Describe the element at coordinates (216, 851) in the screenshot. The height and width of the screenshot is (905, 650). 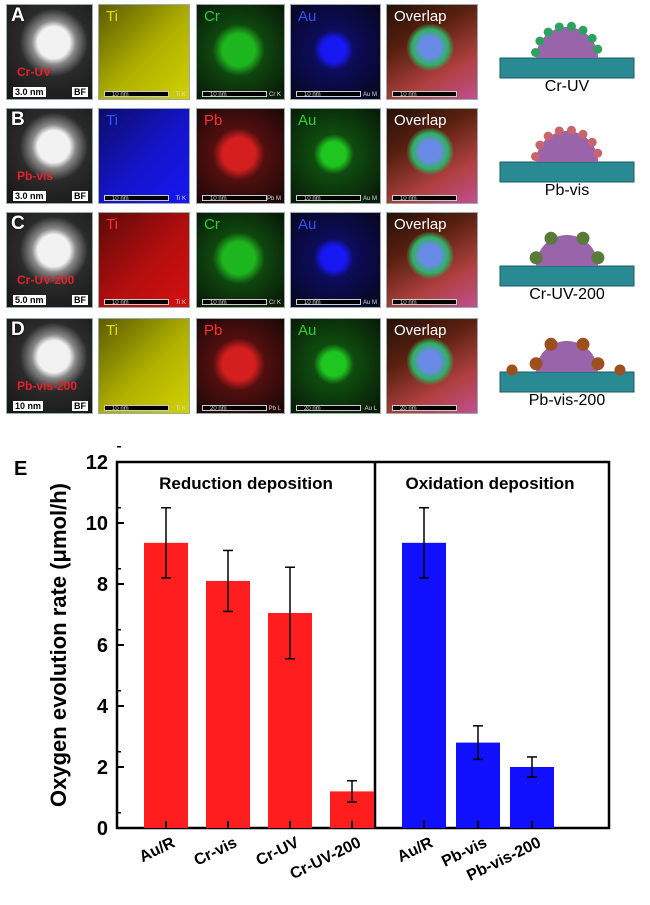
I see `x-tick-label: Cr-vis` at that location.